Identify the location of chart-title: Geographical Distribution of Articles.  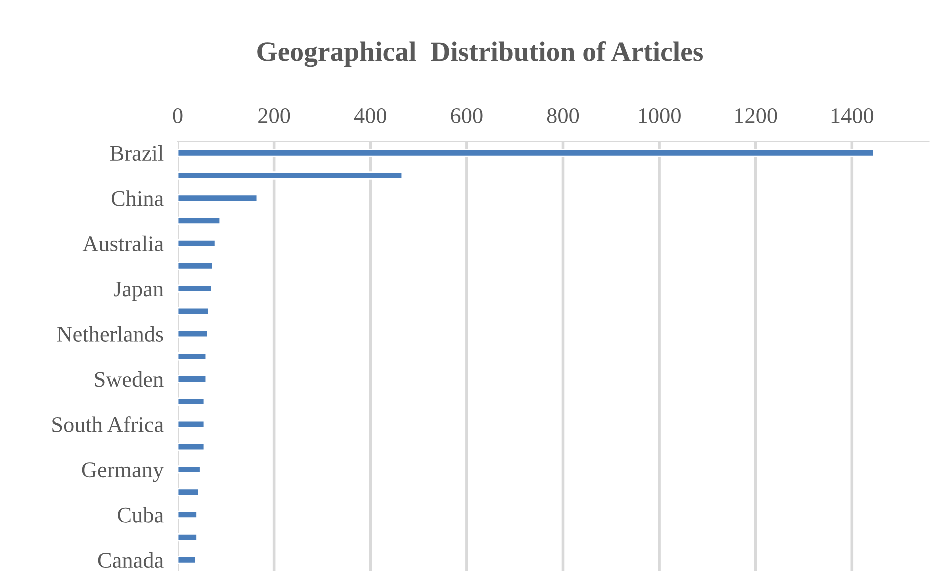
(481, 54).